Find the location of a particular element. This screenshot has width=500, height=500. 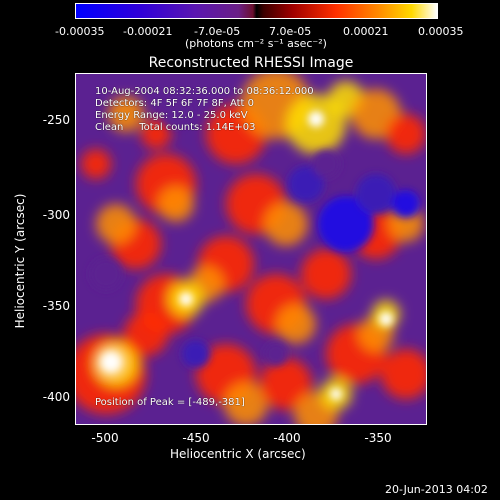

colorbar-tick-label: 0.00035 is located at coordinates (441, 31).